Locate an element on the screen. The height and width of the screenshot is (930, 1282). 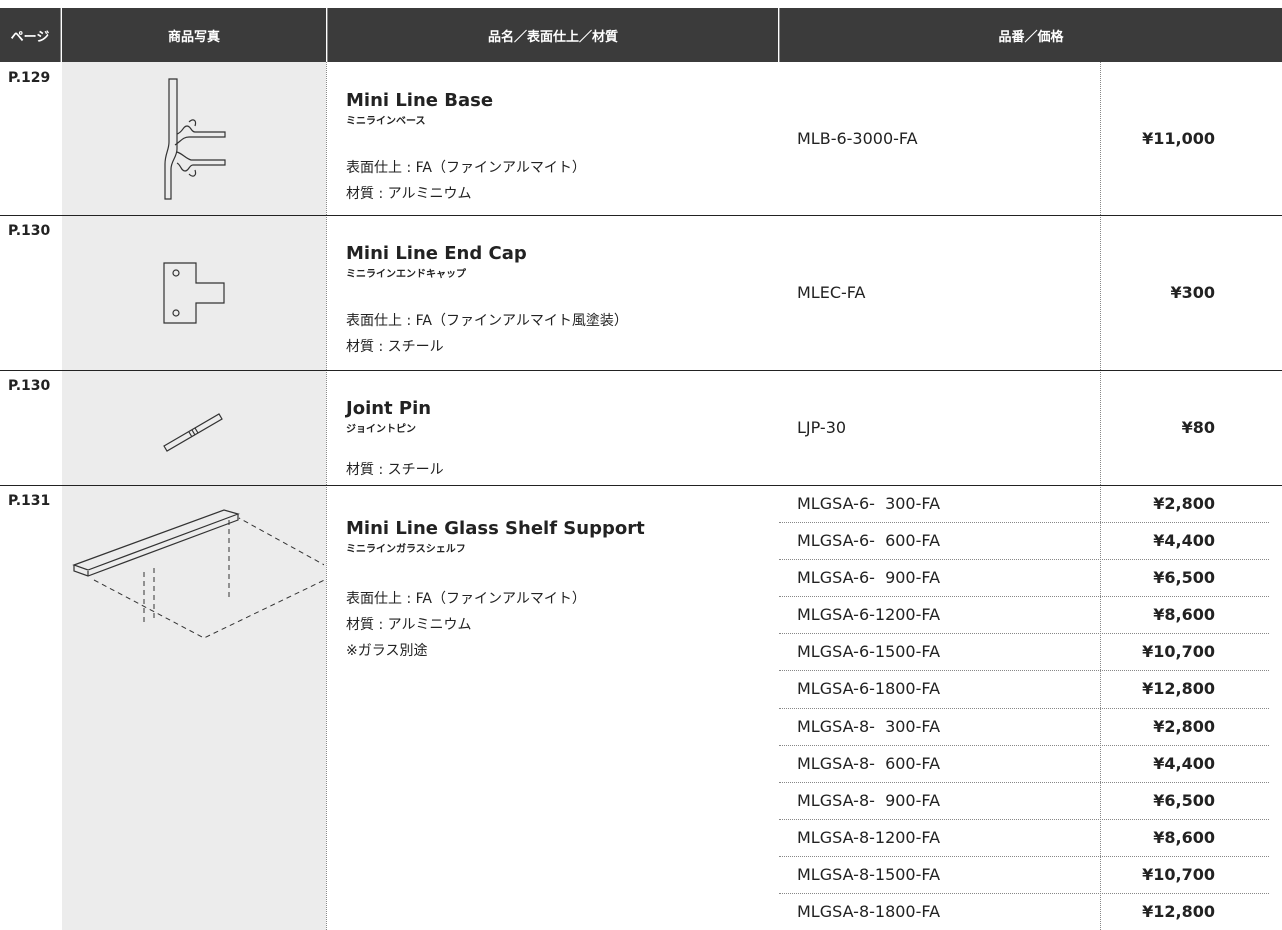
product-name-ja: ミニラインエンドキャップ is located at coordinates (406, 274).